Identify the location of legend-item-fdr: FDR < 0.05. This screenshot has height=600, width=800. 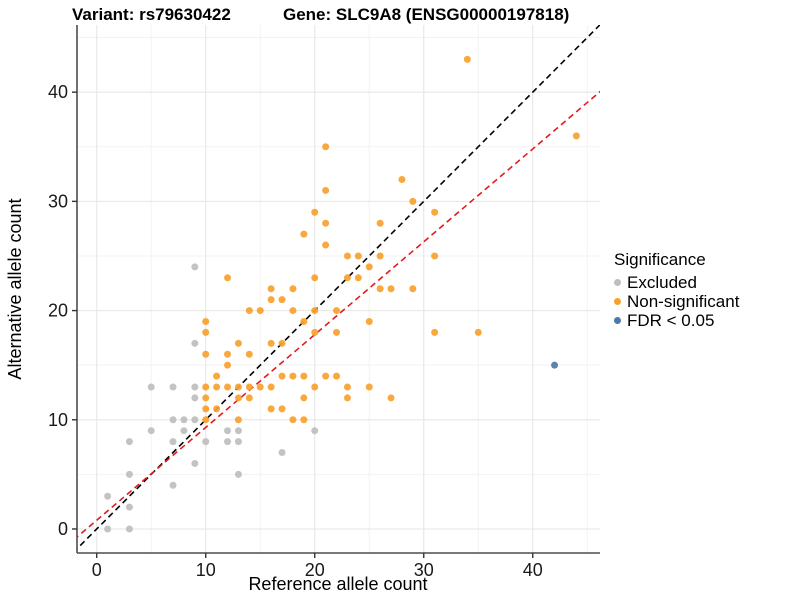
(676, 320).